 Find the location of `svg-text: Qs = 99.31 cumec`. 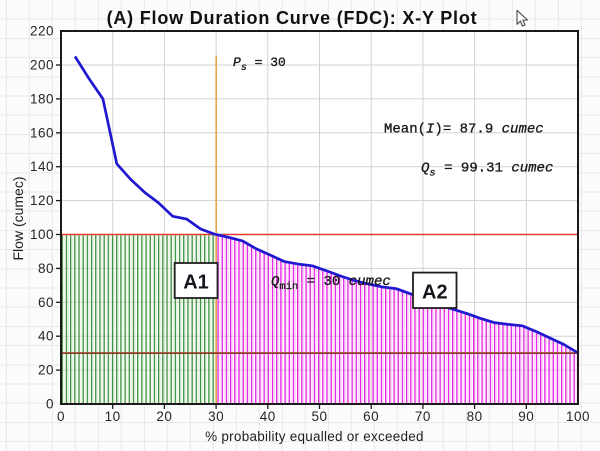

svg-text: Qs = 99.31 cumec is located at coordinates (487, 170).